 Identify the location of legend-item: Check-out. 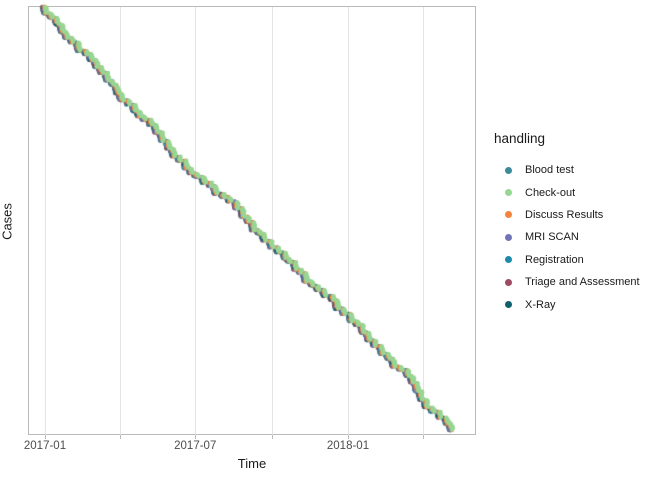
(567, 192).